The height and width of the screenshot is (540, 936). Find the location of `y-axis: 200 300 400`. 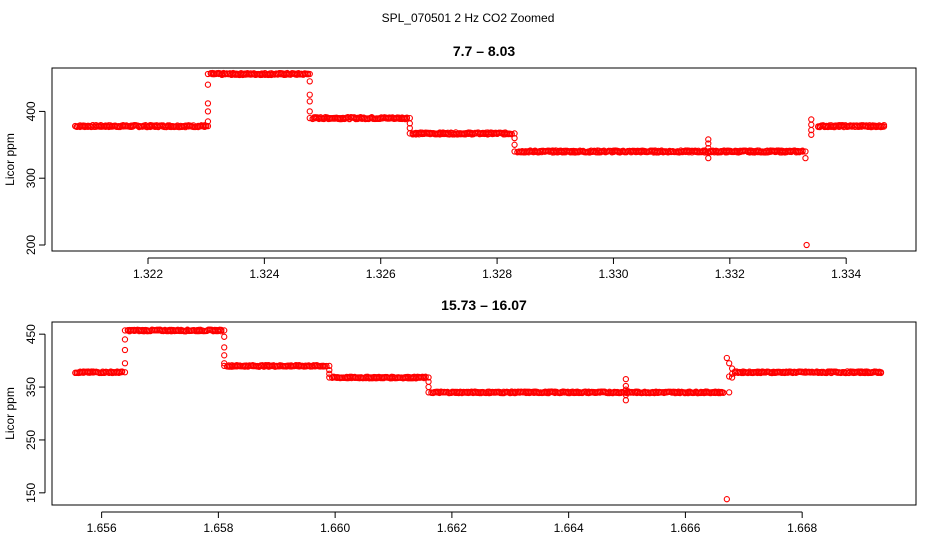

y-axis: 200 300 400 is located at coordinates (35, 178).